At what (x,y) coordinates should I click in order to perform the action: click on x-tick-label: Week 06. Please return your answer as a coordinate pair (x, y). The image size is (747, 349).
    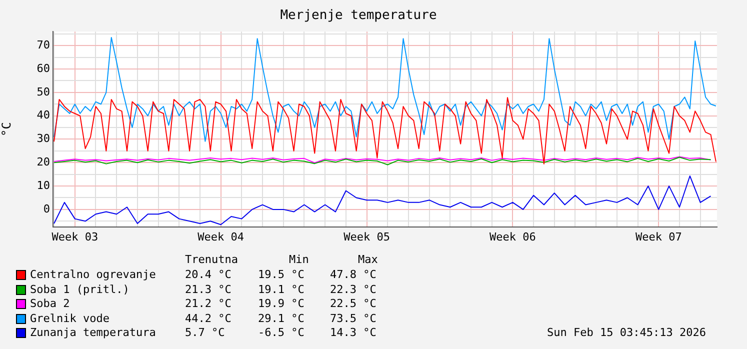
    Looking at the image, I should click on (513, 237).